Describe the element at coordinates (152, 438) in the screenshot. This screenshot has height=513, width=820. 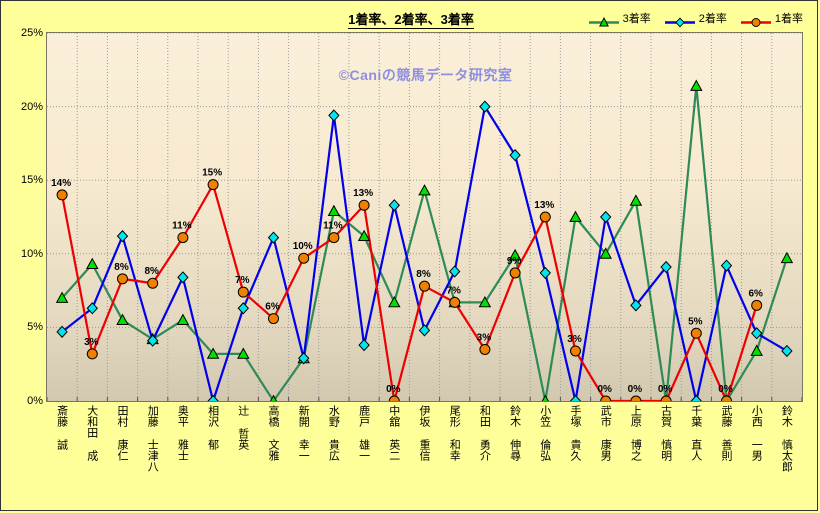
I see `x-axis-label: 加藤 士津八` at that location.